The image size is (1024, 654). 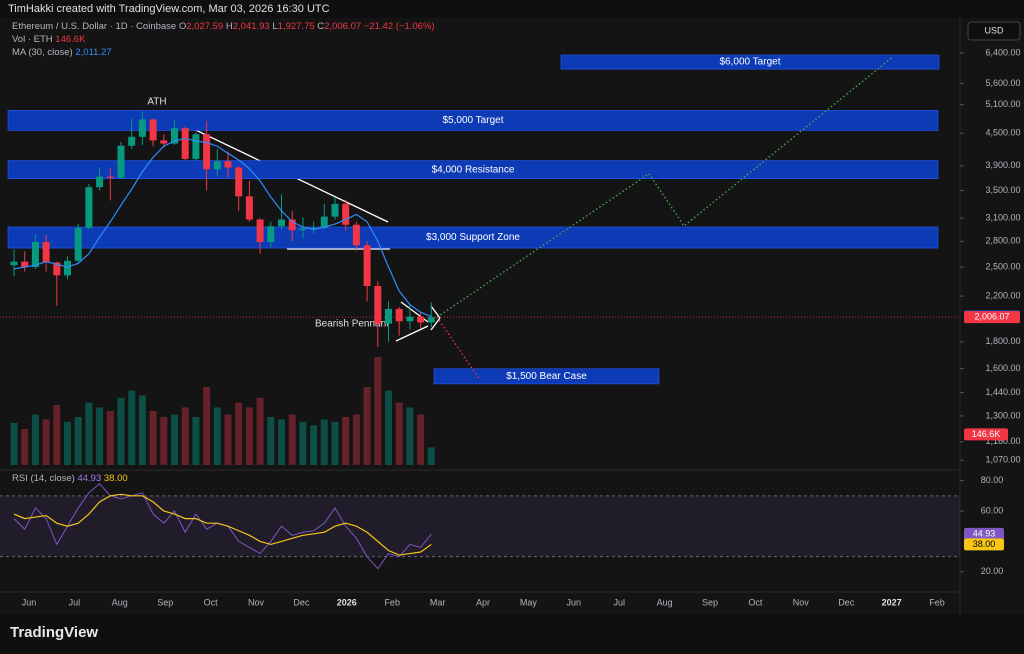 I want to click on zone-label: $4,000 Resistance, so click(x=473, y=169).